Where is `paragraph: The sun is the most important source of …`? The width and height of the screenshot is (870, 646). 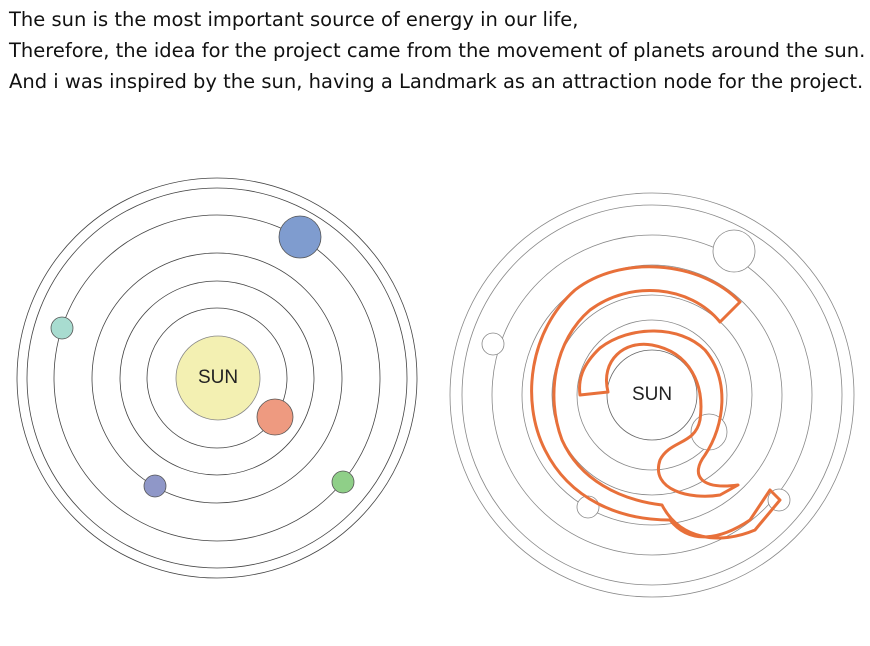
paragraph: The sun is the most important source of … is located at coordinates (437, 50).